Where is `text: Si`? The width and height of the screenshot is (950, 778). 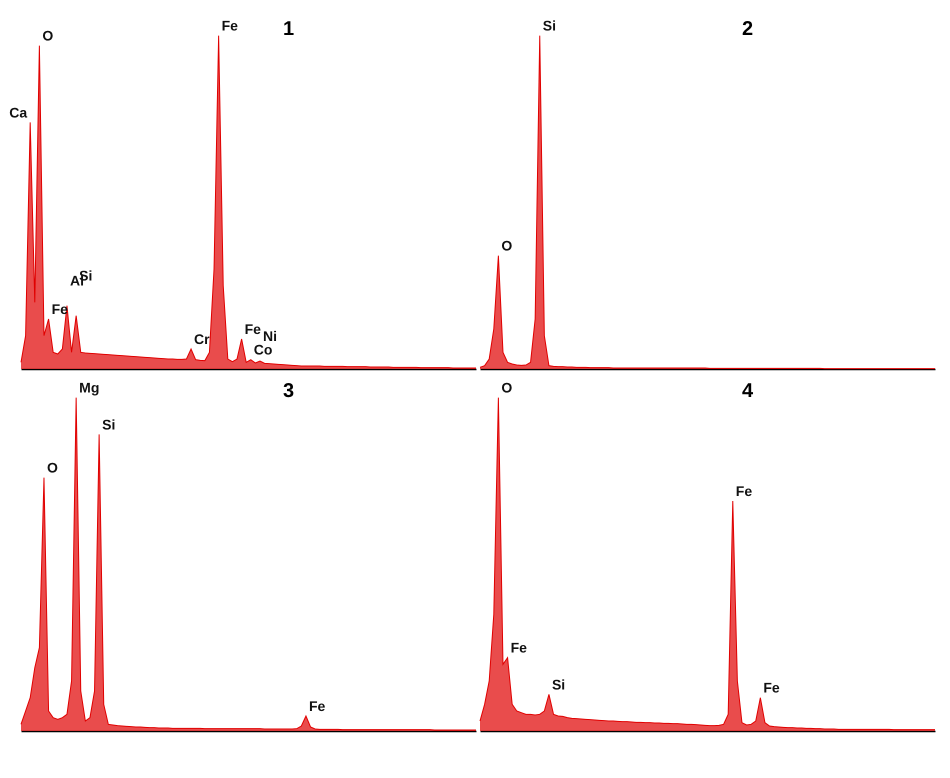 text: Si is located at coordinates (549, 26).